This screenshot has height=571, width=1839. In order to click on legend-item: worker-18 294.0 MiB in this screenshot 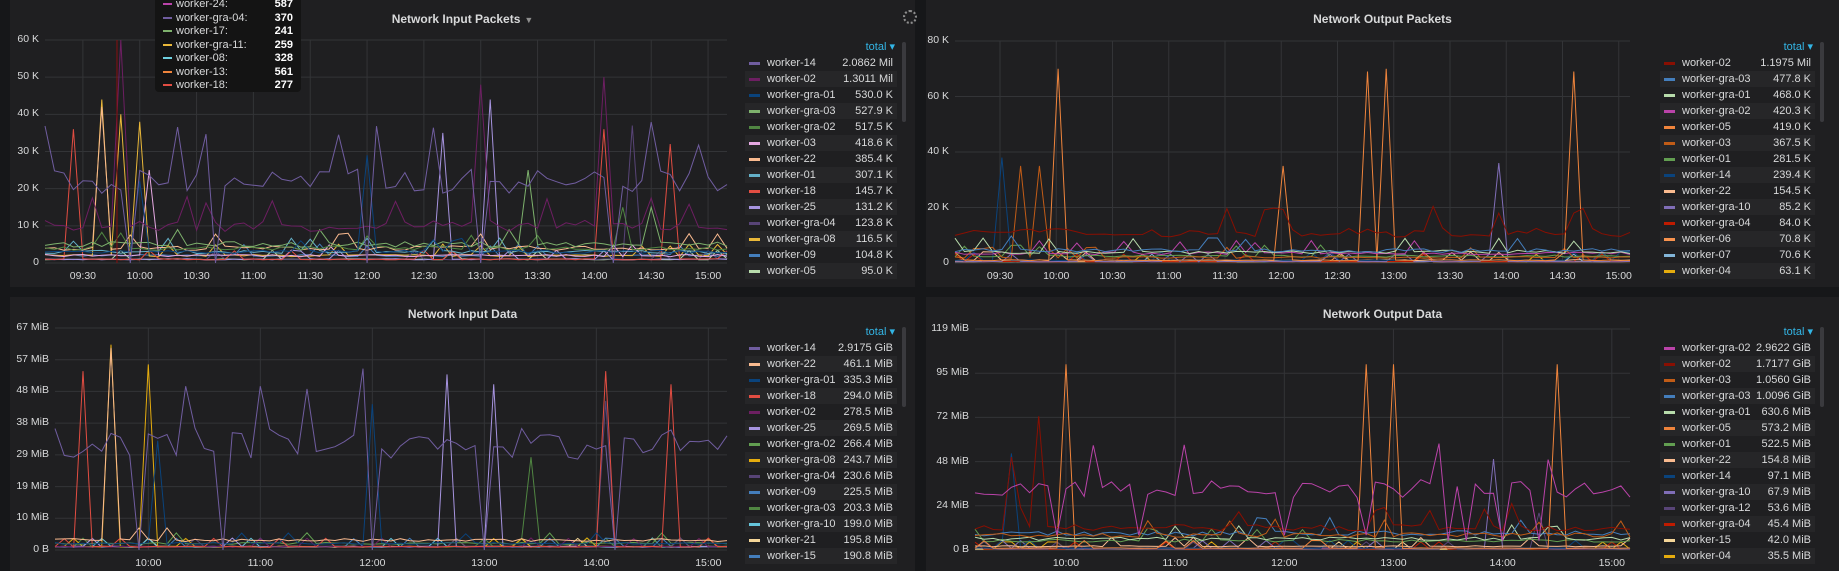, I will do `click(821, 396)`.